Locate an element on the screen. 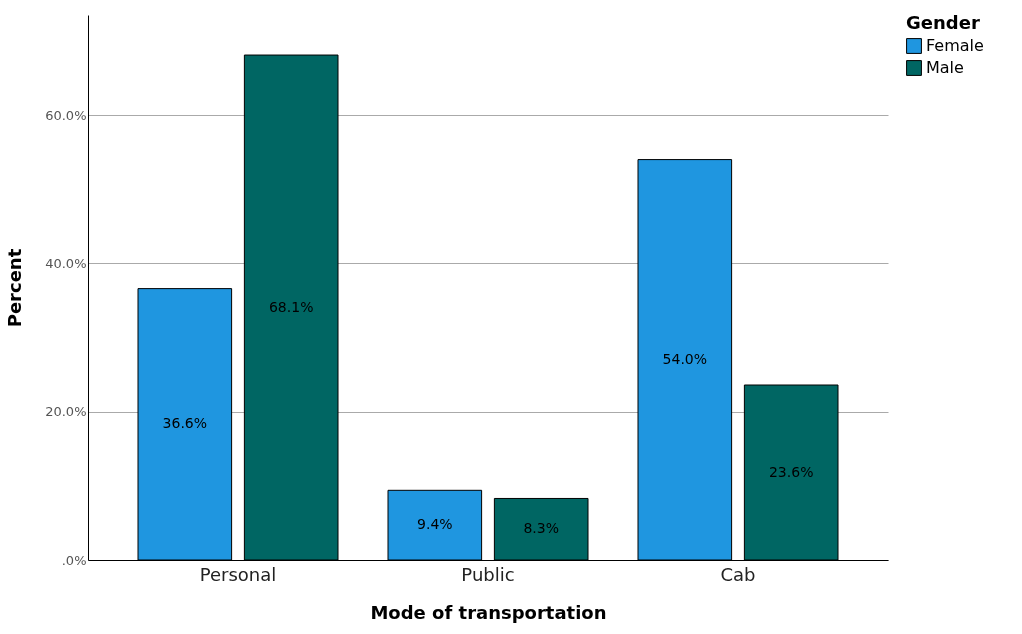  x-tick-label: Public is located at coordinates (488, 574).